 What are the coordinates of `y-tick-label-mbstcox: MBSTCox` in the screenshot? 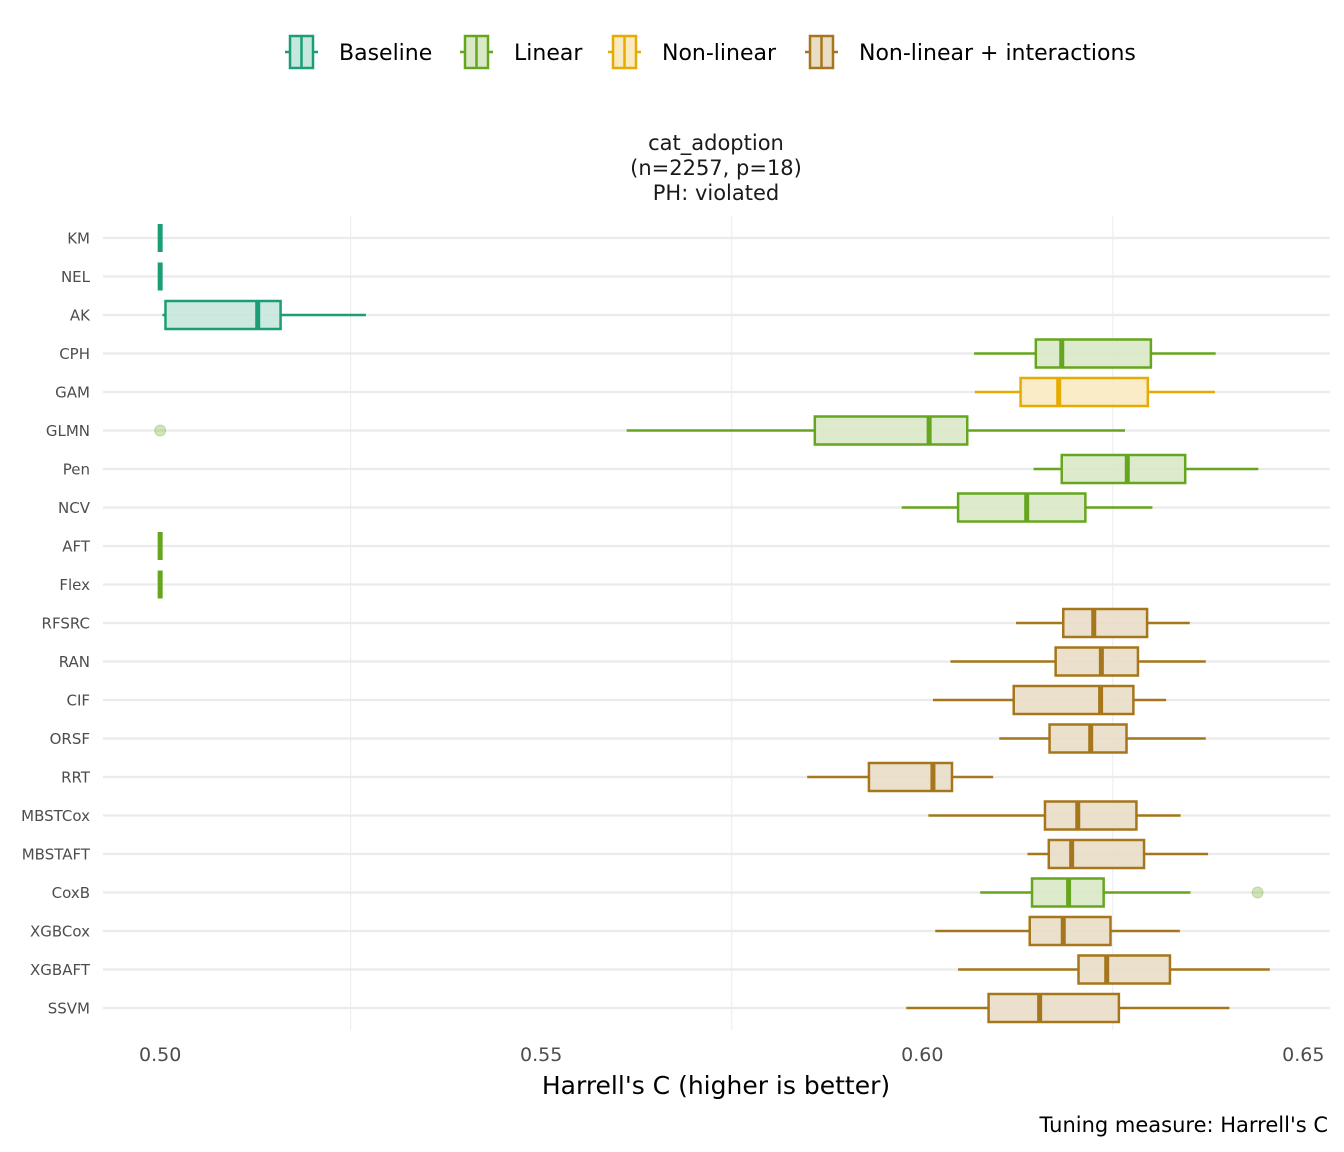 It's located at (55, 816).